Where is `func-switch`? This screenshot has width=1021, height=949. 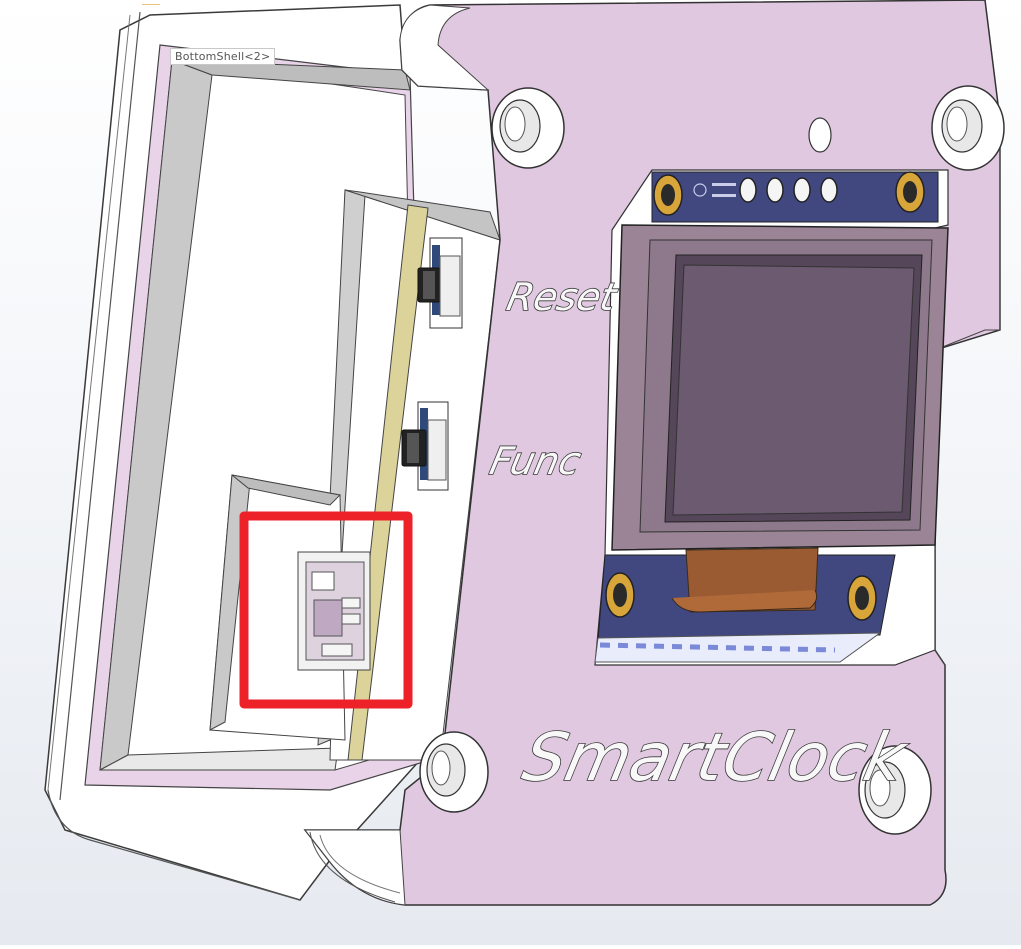
func-switch is located at coordinates (425, 446).